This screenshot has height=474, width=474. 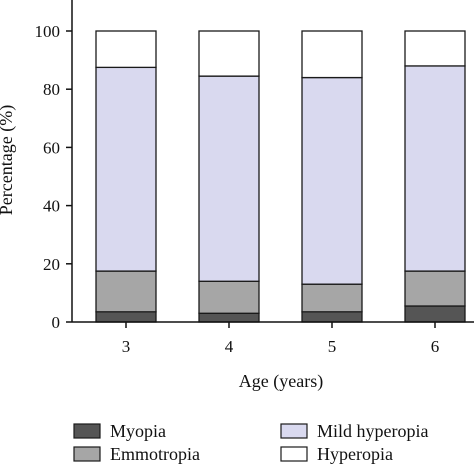 What do you see at coordinates (229, 317) in the screenshot?
I see `bar-segment-4-myopia` at bounding box center [229, 317].